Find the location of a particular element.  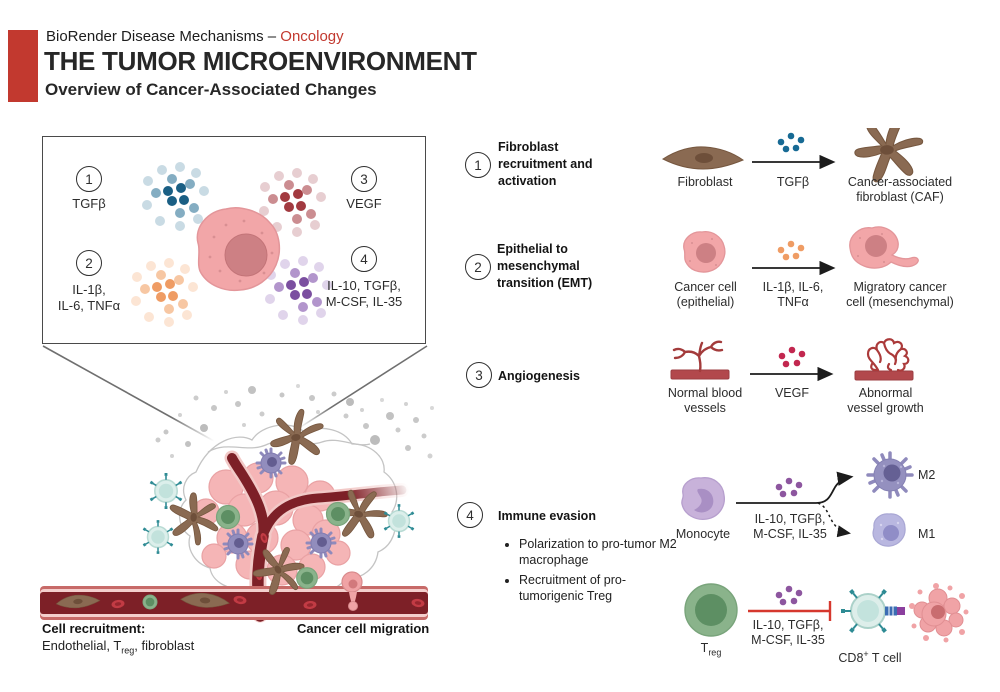

row-title-angiogenesis: Angiogenesis is located at coordinates (539, 376).